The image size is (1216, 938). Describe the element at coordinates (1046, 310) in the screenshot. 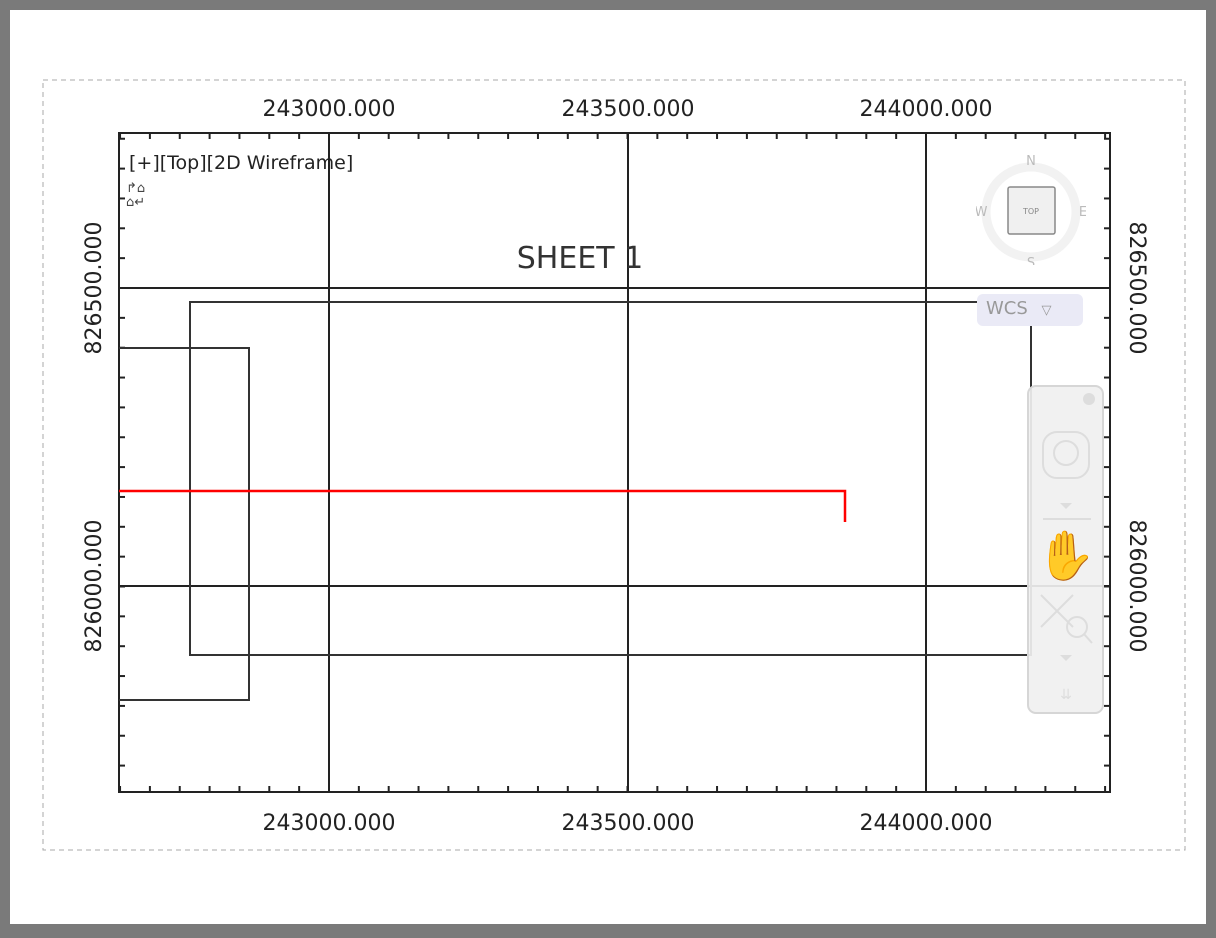

I see `chevron-down-icon: ▽` at that location.